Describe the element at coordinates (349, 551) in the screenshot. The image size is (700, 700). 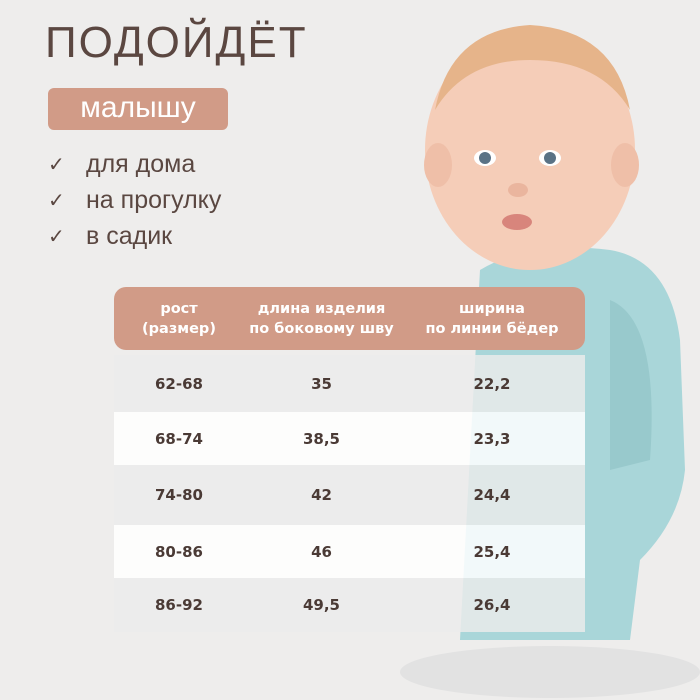
I see `table-row: 80-86 46 25,4` at that location.